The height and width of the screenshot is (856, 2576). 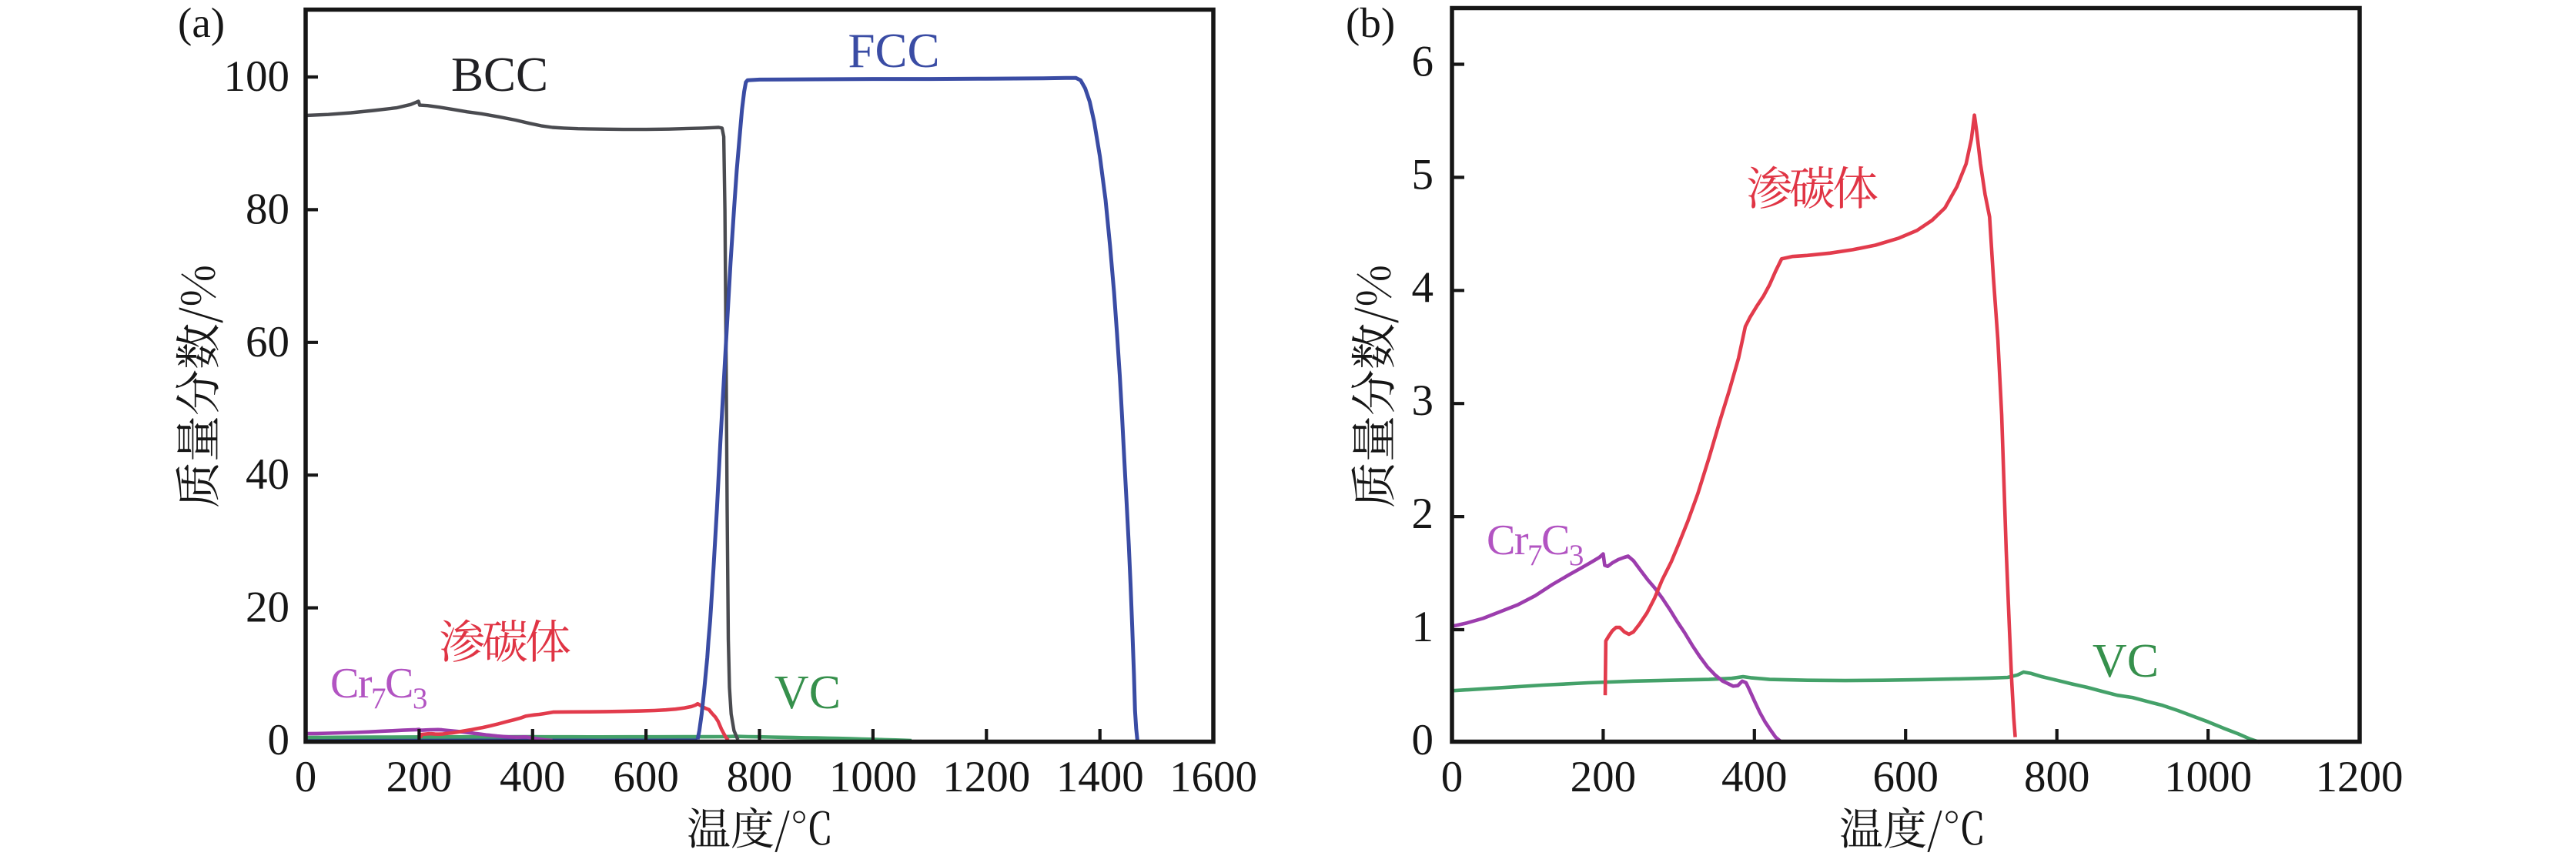 What do you see at coordinates (267, 474) in the screenshot?
I see `svg-text: 40` at bounding box center [267, 474].